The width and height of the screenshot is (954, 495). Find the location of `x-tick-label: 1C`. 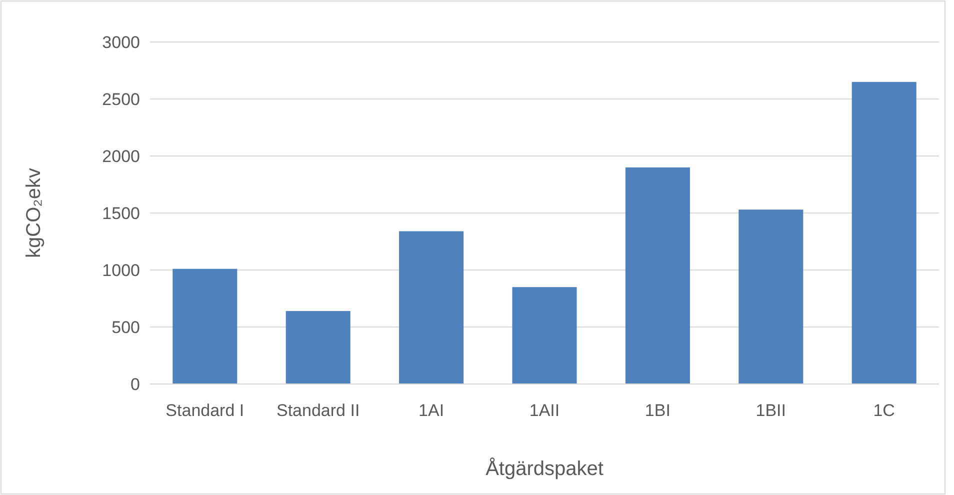

x-tick-label: 1C is located at coordinates (884, 410).